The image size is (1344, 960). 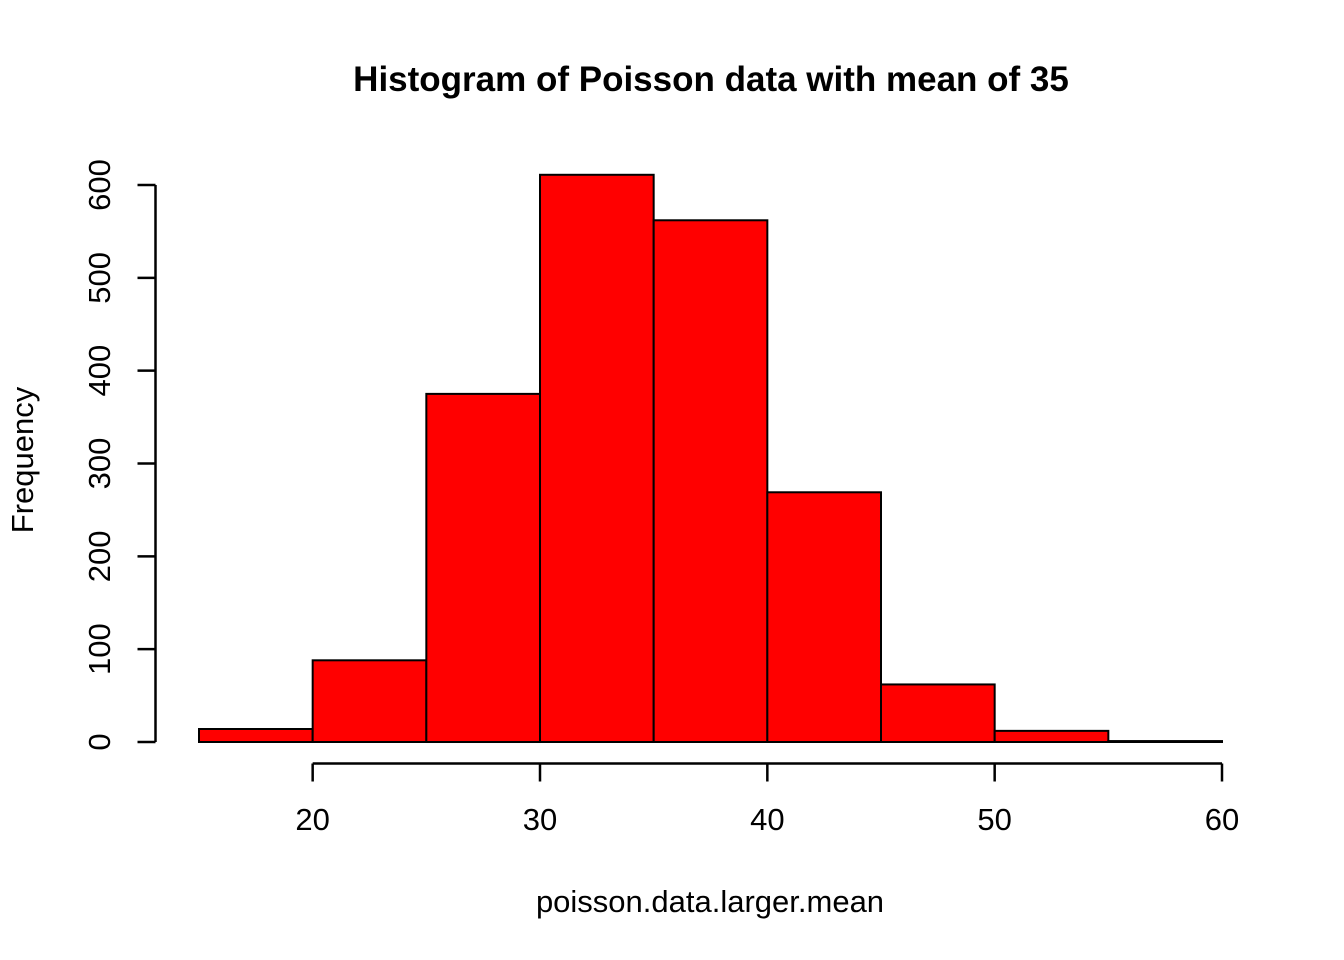 What do you see at coordinates (540, 819) in the screenshot?
I see `x-tick-label: 30` at bounding box center [540, 819].